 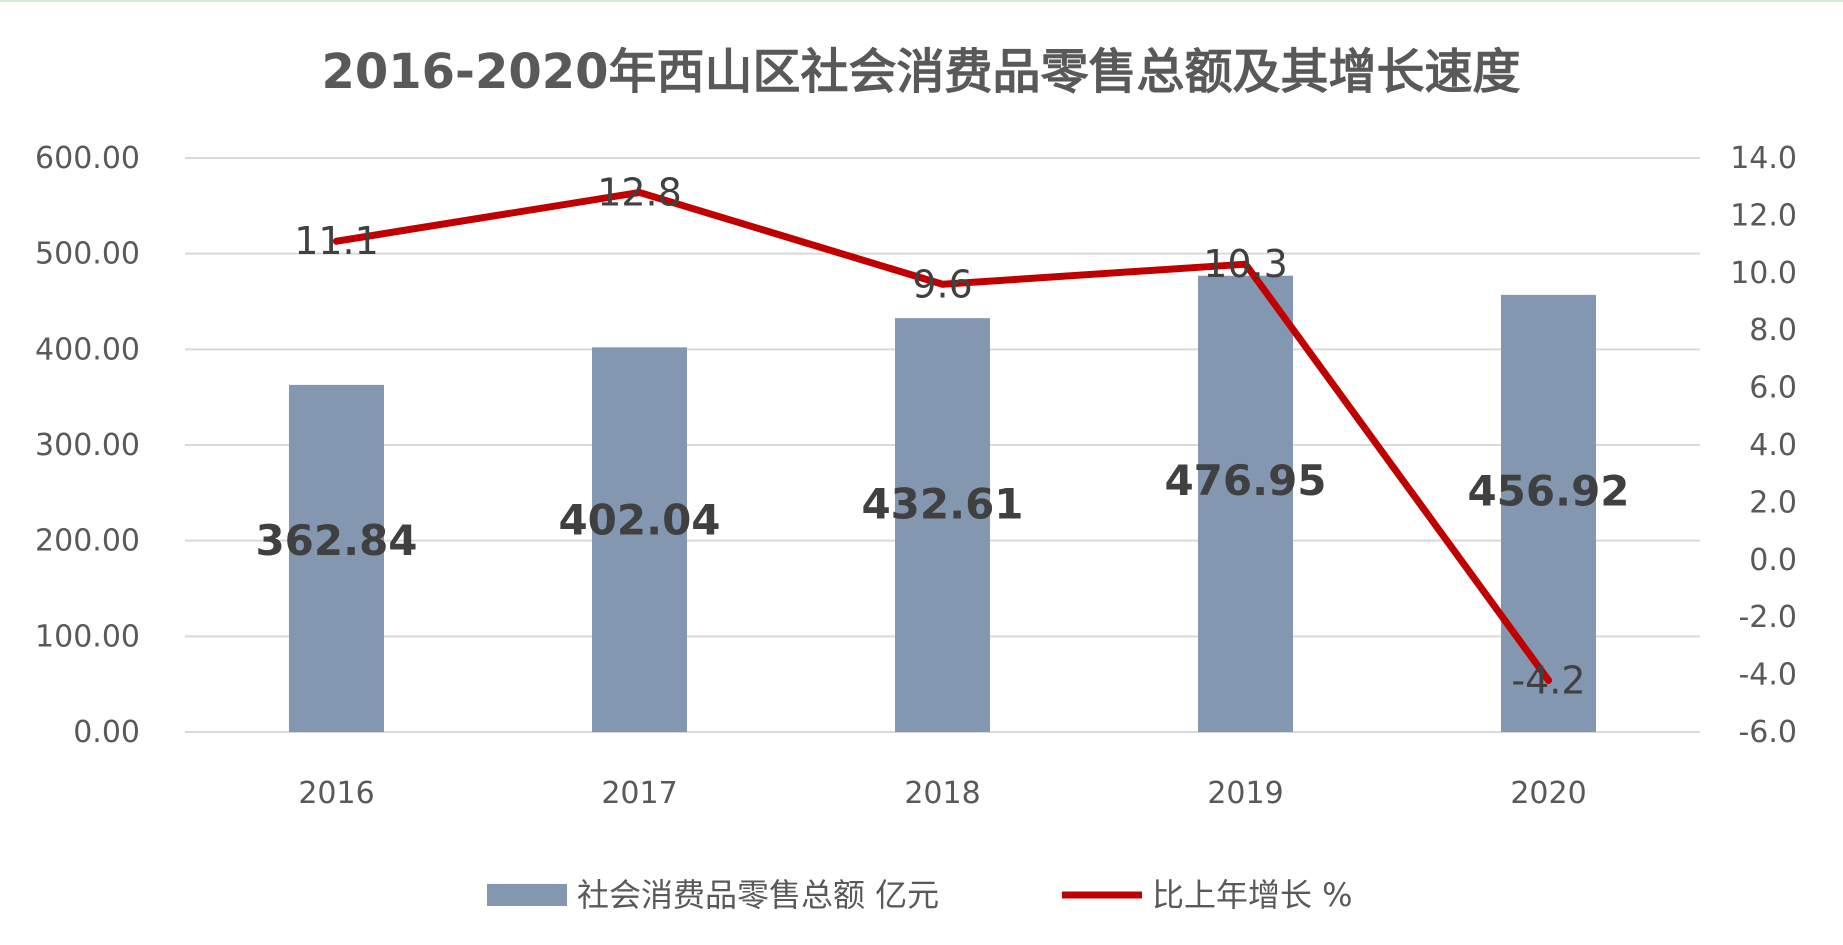 What do you see at coordinates (921, 1) in the screenshot?
I see `top-border` at bounding box center [921, 1].